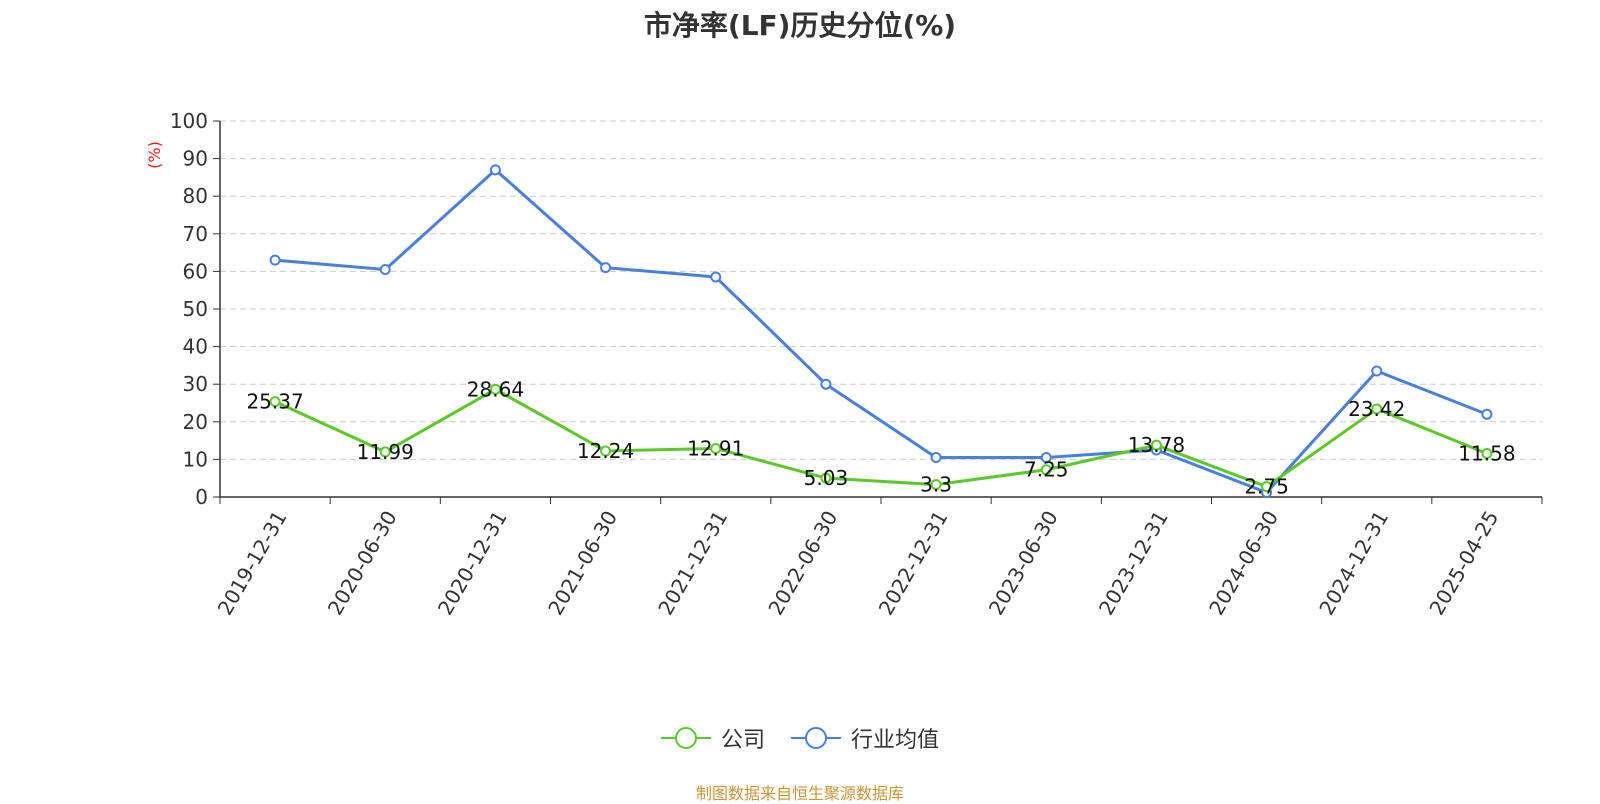 This screenshot has height=804, width=1600. Describe the element at coordinates (692, 563) in the screenshot. I see `x-tick-label: 2021-12-31` at that location.